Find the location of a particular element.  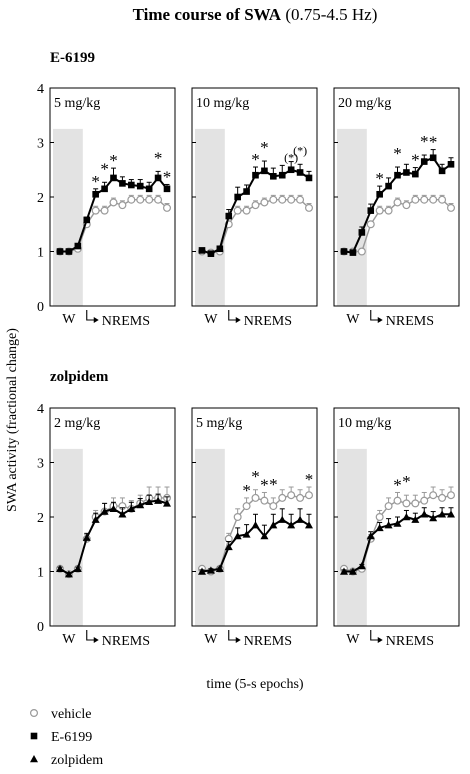

legend-item-e-6199: E-6199 is located at coordinates (61, 737).